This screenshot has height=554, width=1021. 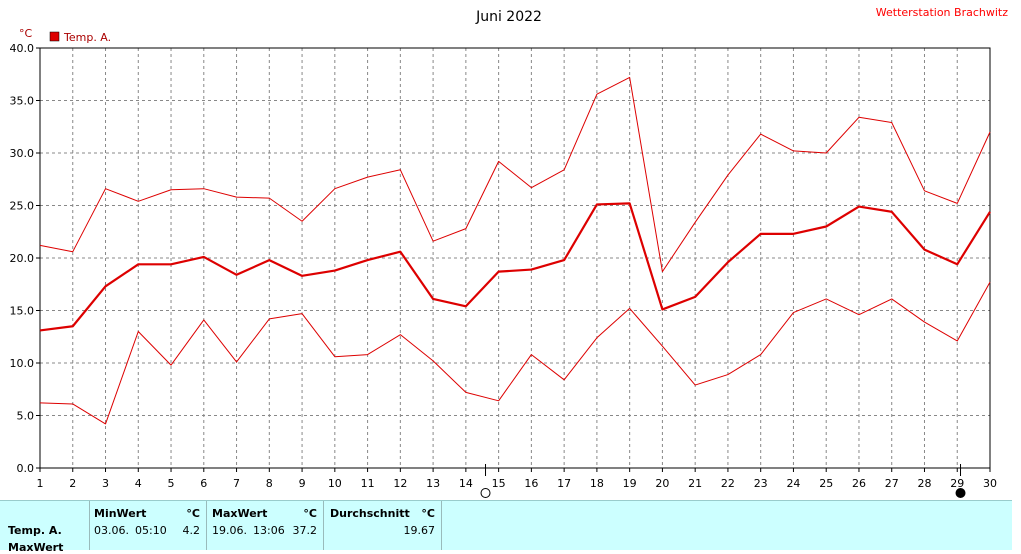 What do you see at coordinates (728, 483) in the screenshot?
I see `x-tick-label: 22` at bounding box center [728, 483].